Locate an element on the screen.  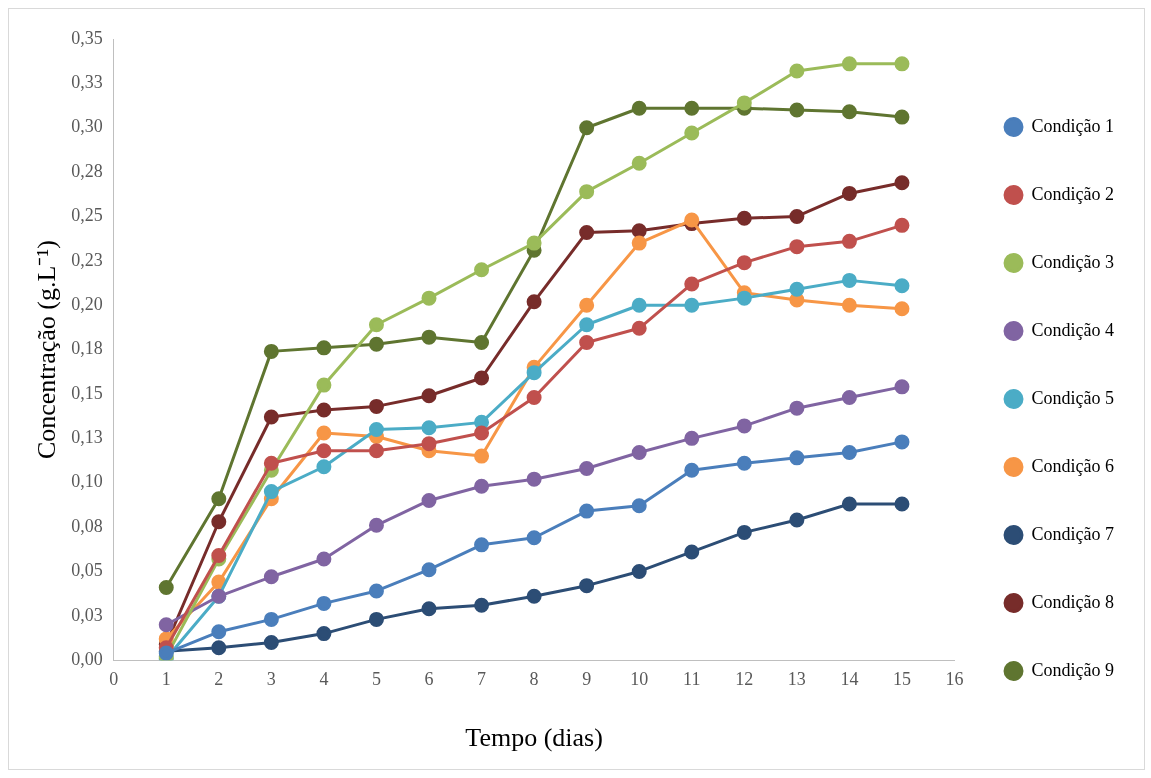
y-tick-label: 0,15 is located at coordinates (87, 392).